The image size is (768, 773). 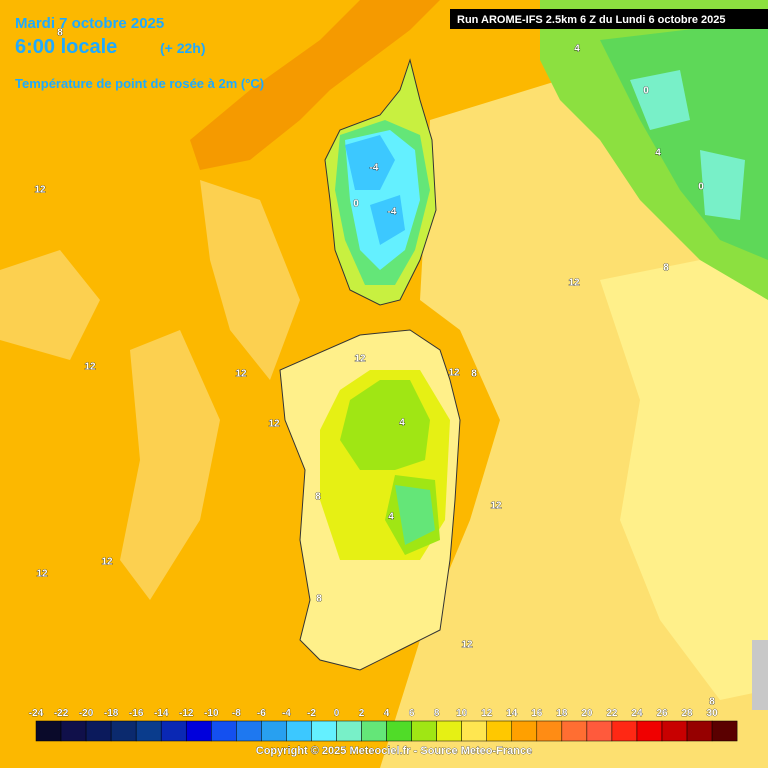 I want to click on legend-tick-label: -8, so click(x=236, y=713).